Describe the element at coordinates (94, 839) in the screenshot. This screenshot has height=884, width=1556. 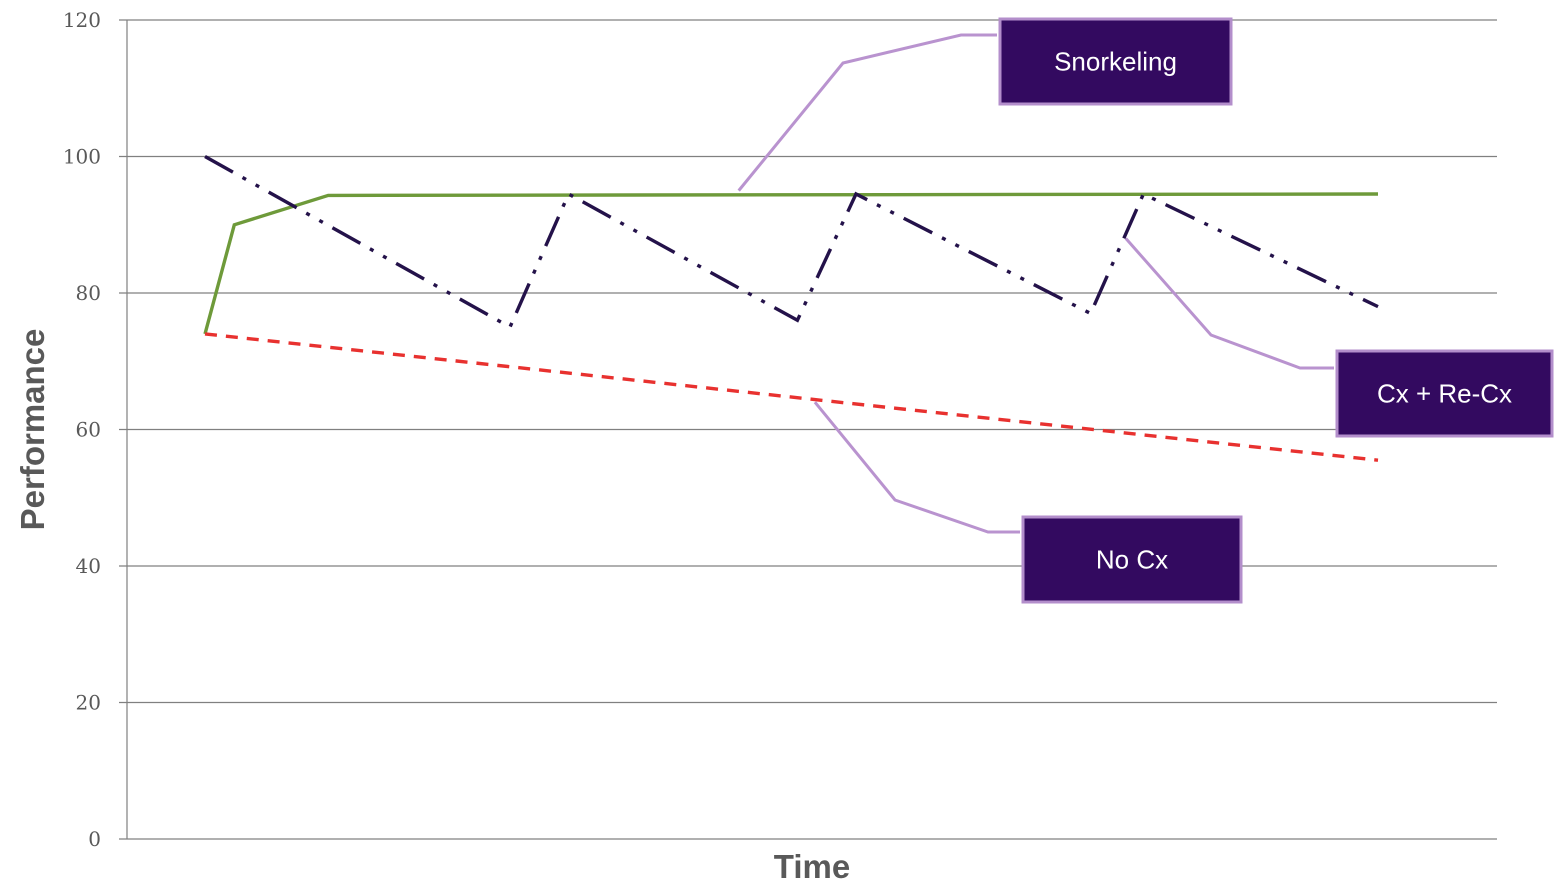
I see `y-tick-label: 0` at that location.